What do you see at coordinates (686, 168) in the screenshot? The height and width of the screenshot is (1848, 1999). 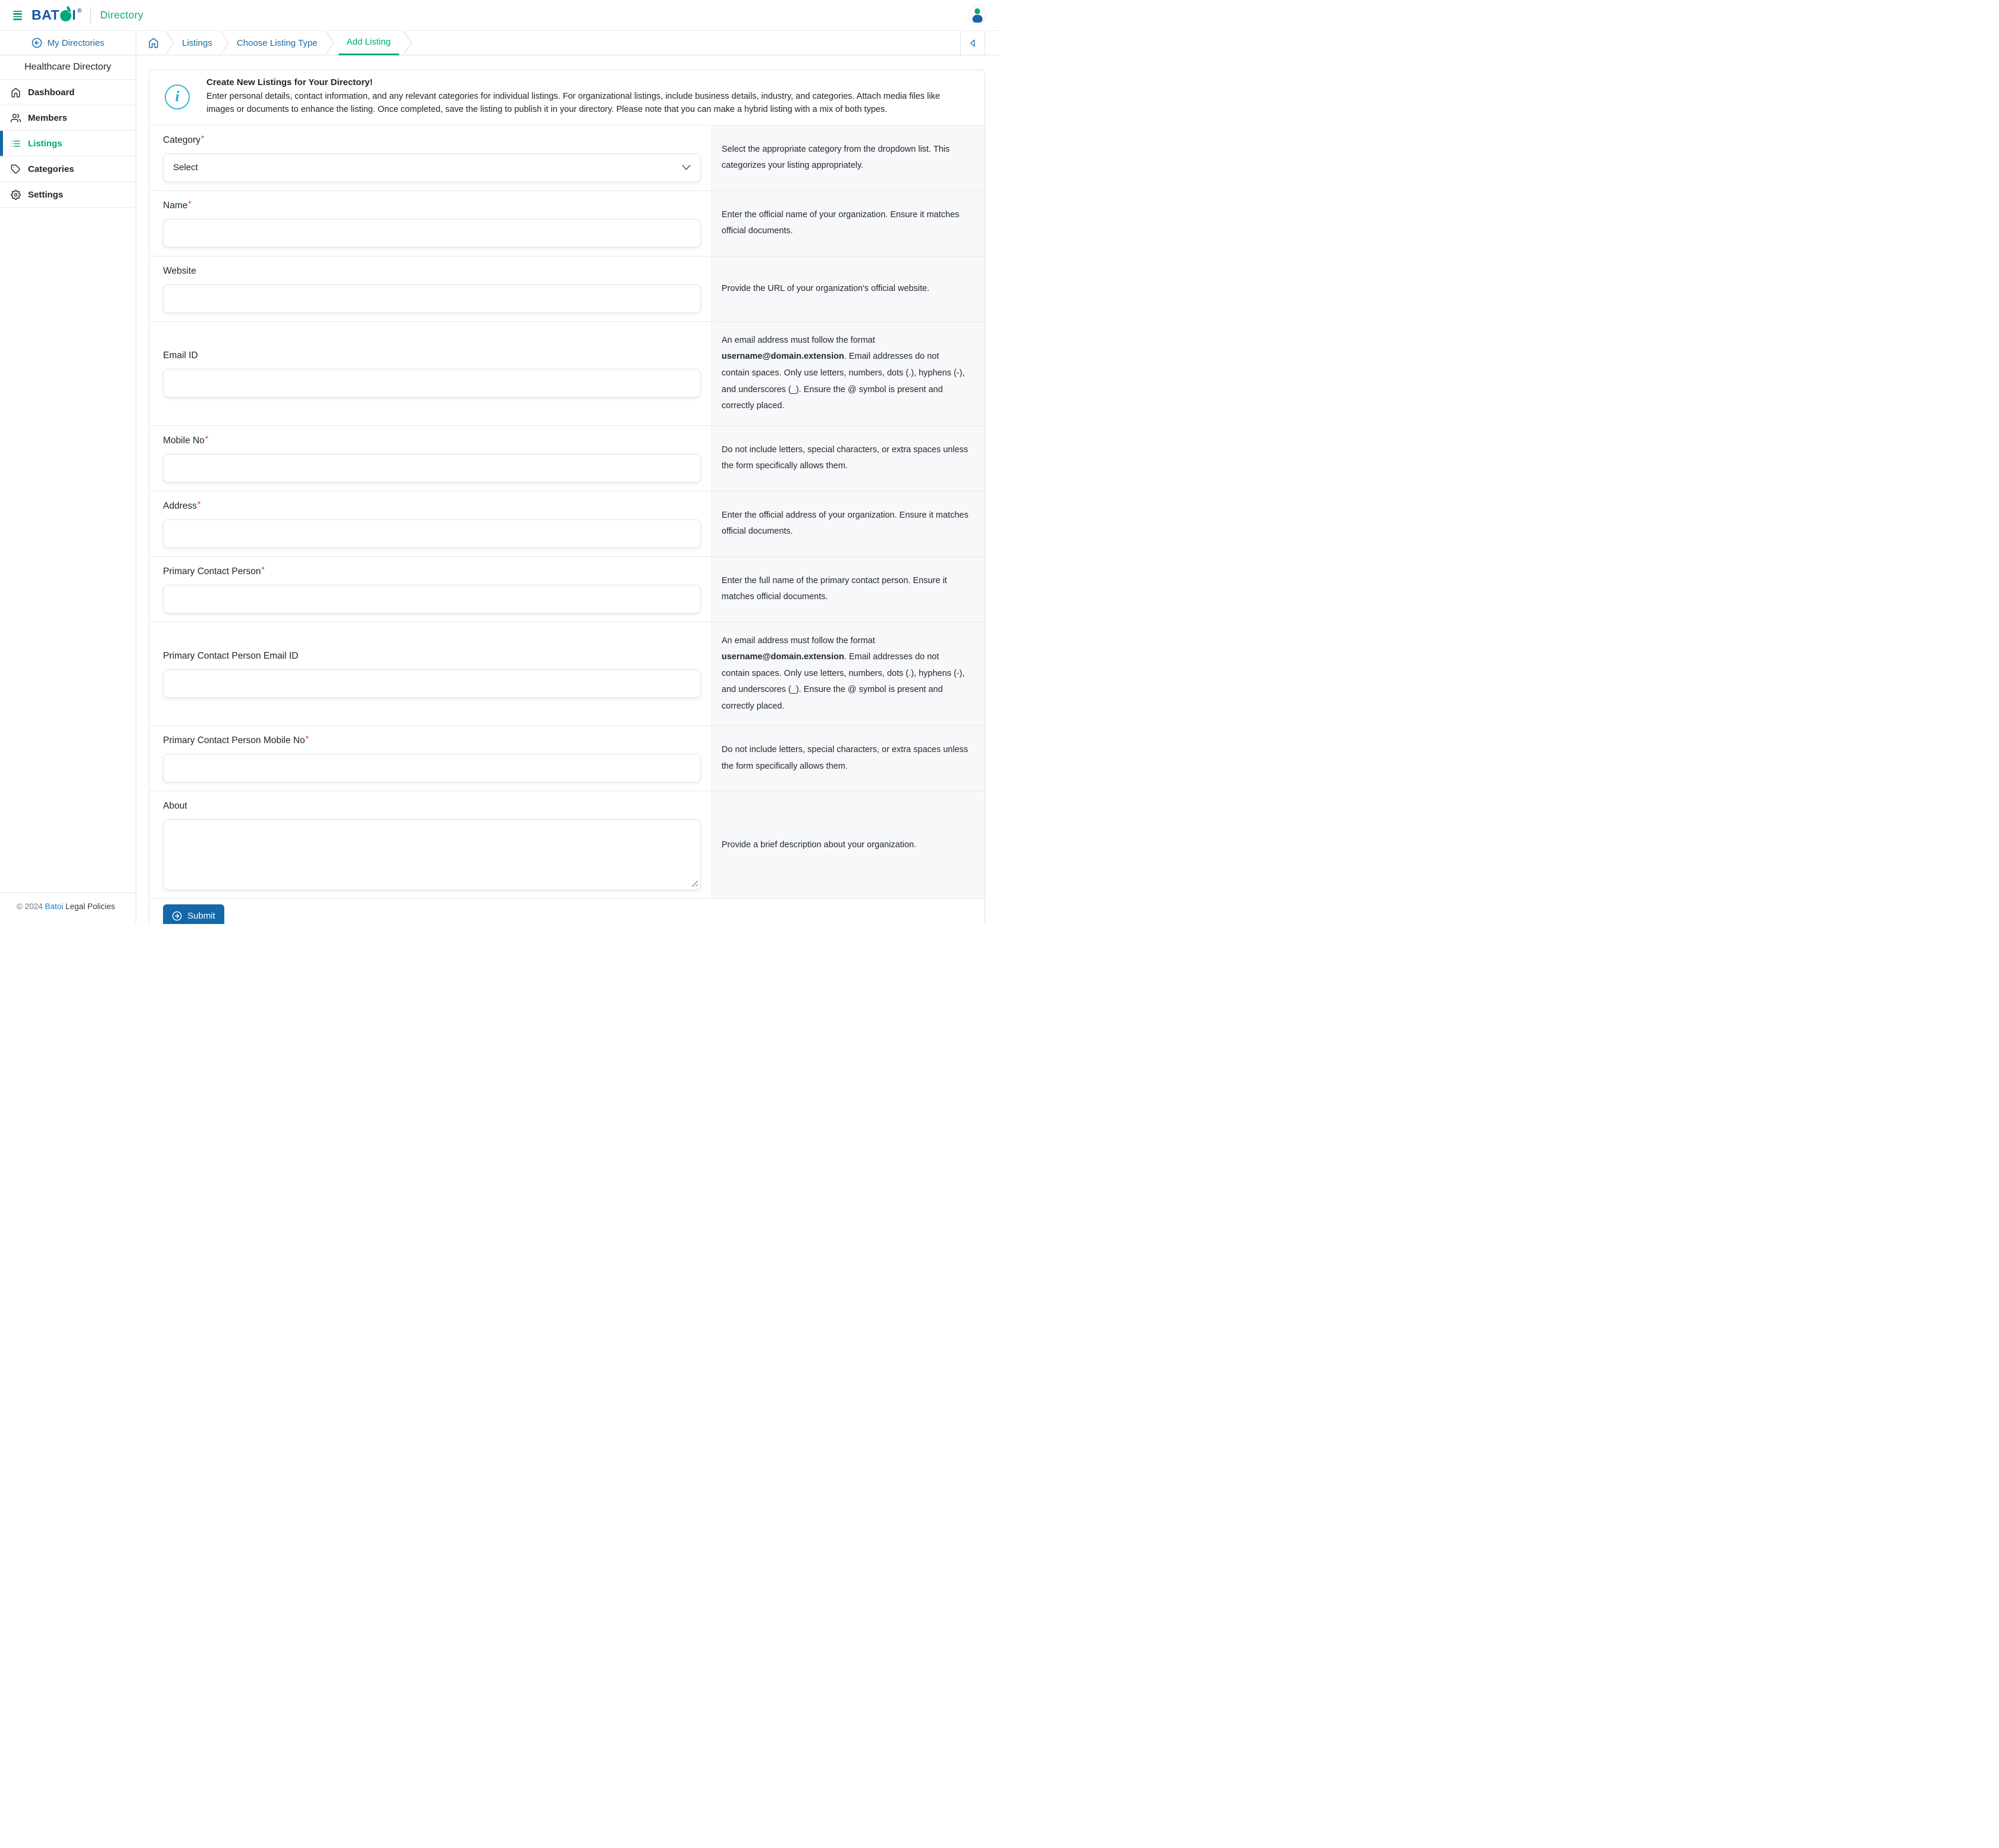 I see `chevron-down-icon` at bounding box center [686, 168].